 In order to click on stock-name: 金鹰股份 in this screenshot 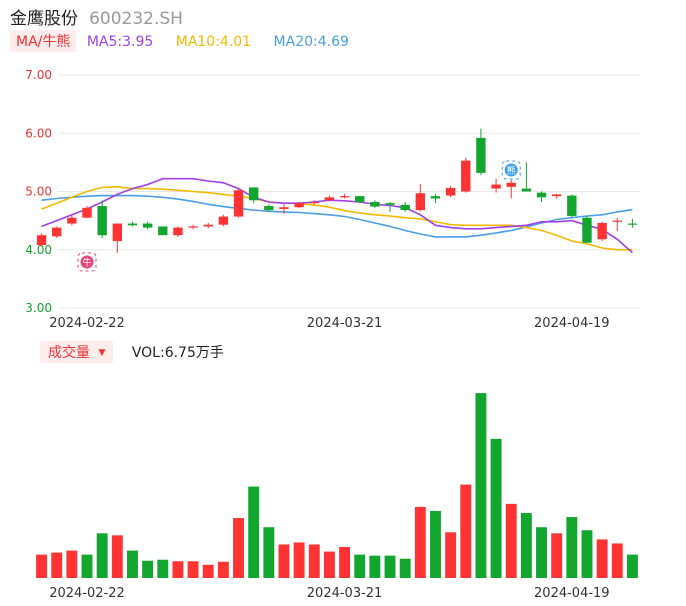, I will do `click(44, 19)`.